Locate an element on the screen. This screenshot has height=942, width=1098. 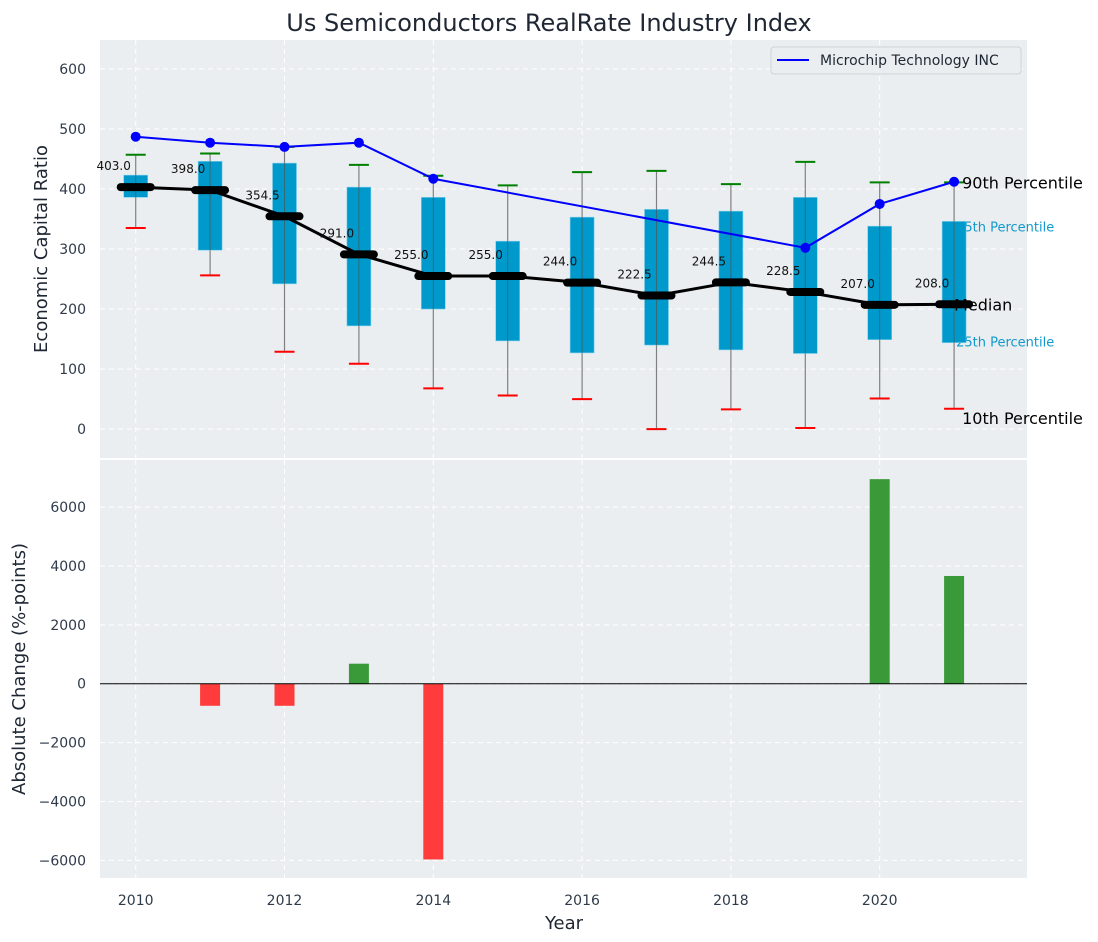
x-tick-label: 2018 is located at coordinates (731, 901).